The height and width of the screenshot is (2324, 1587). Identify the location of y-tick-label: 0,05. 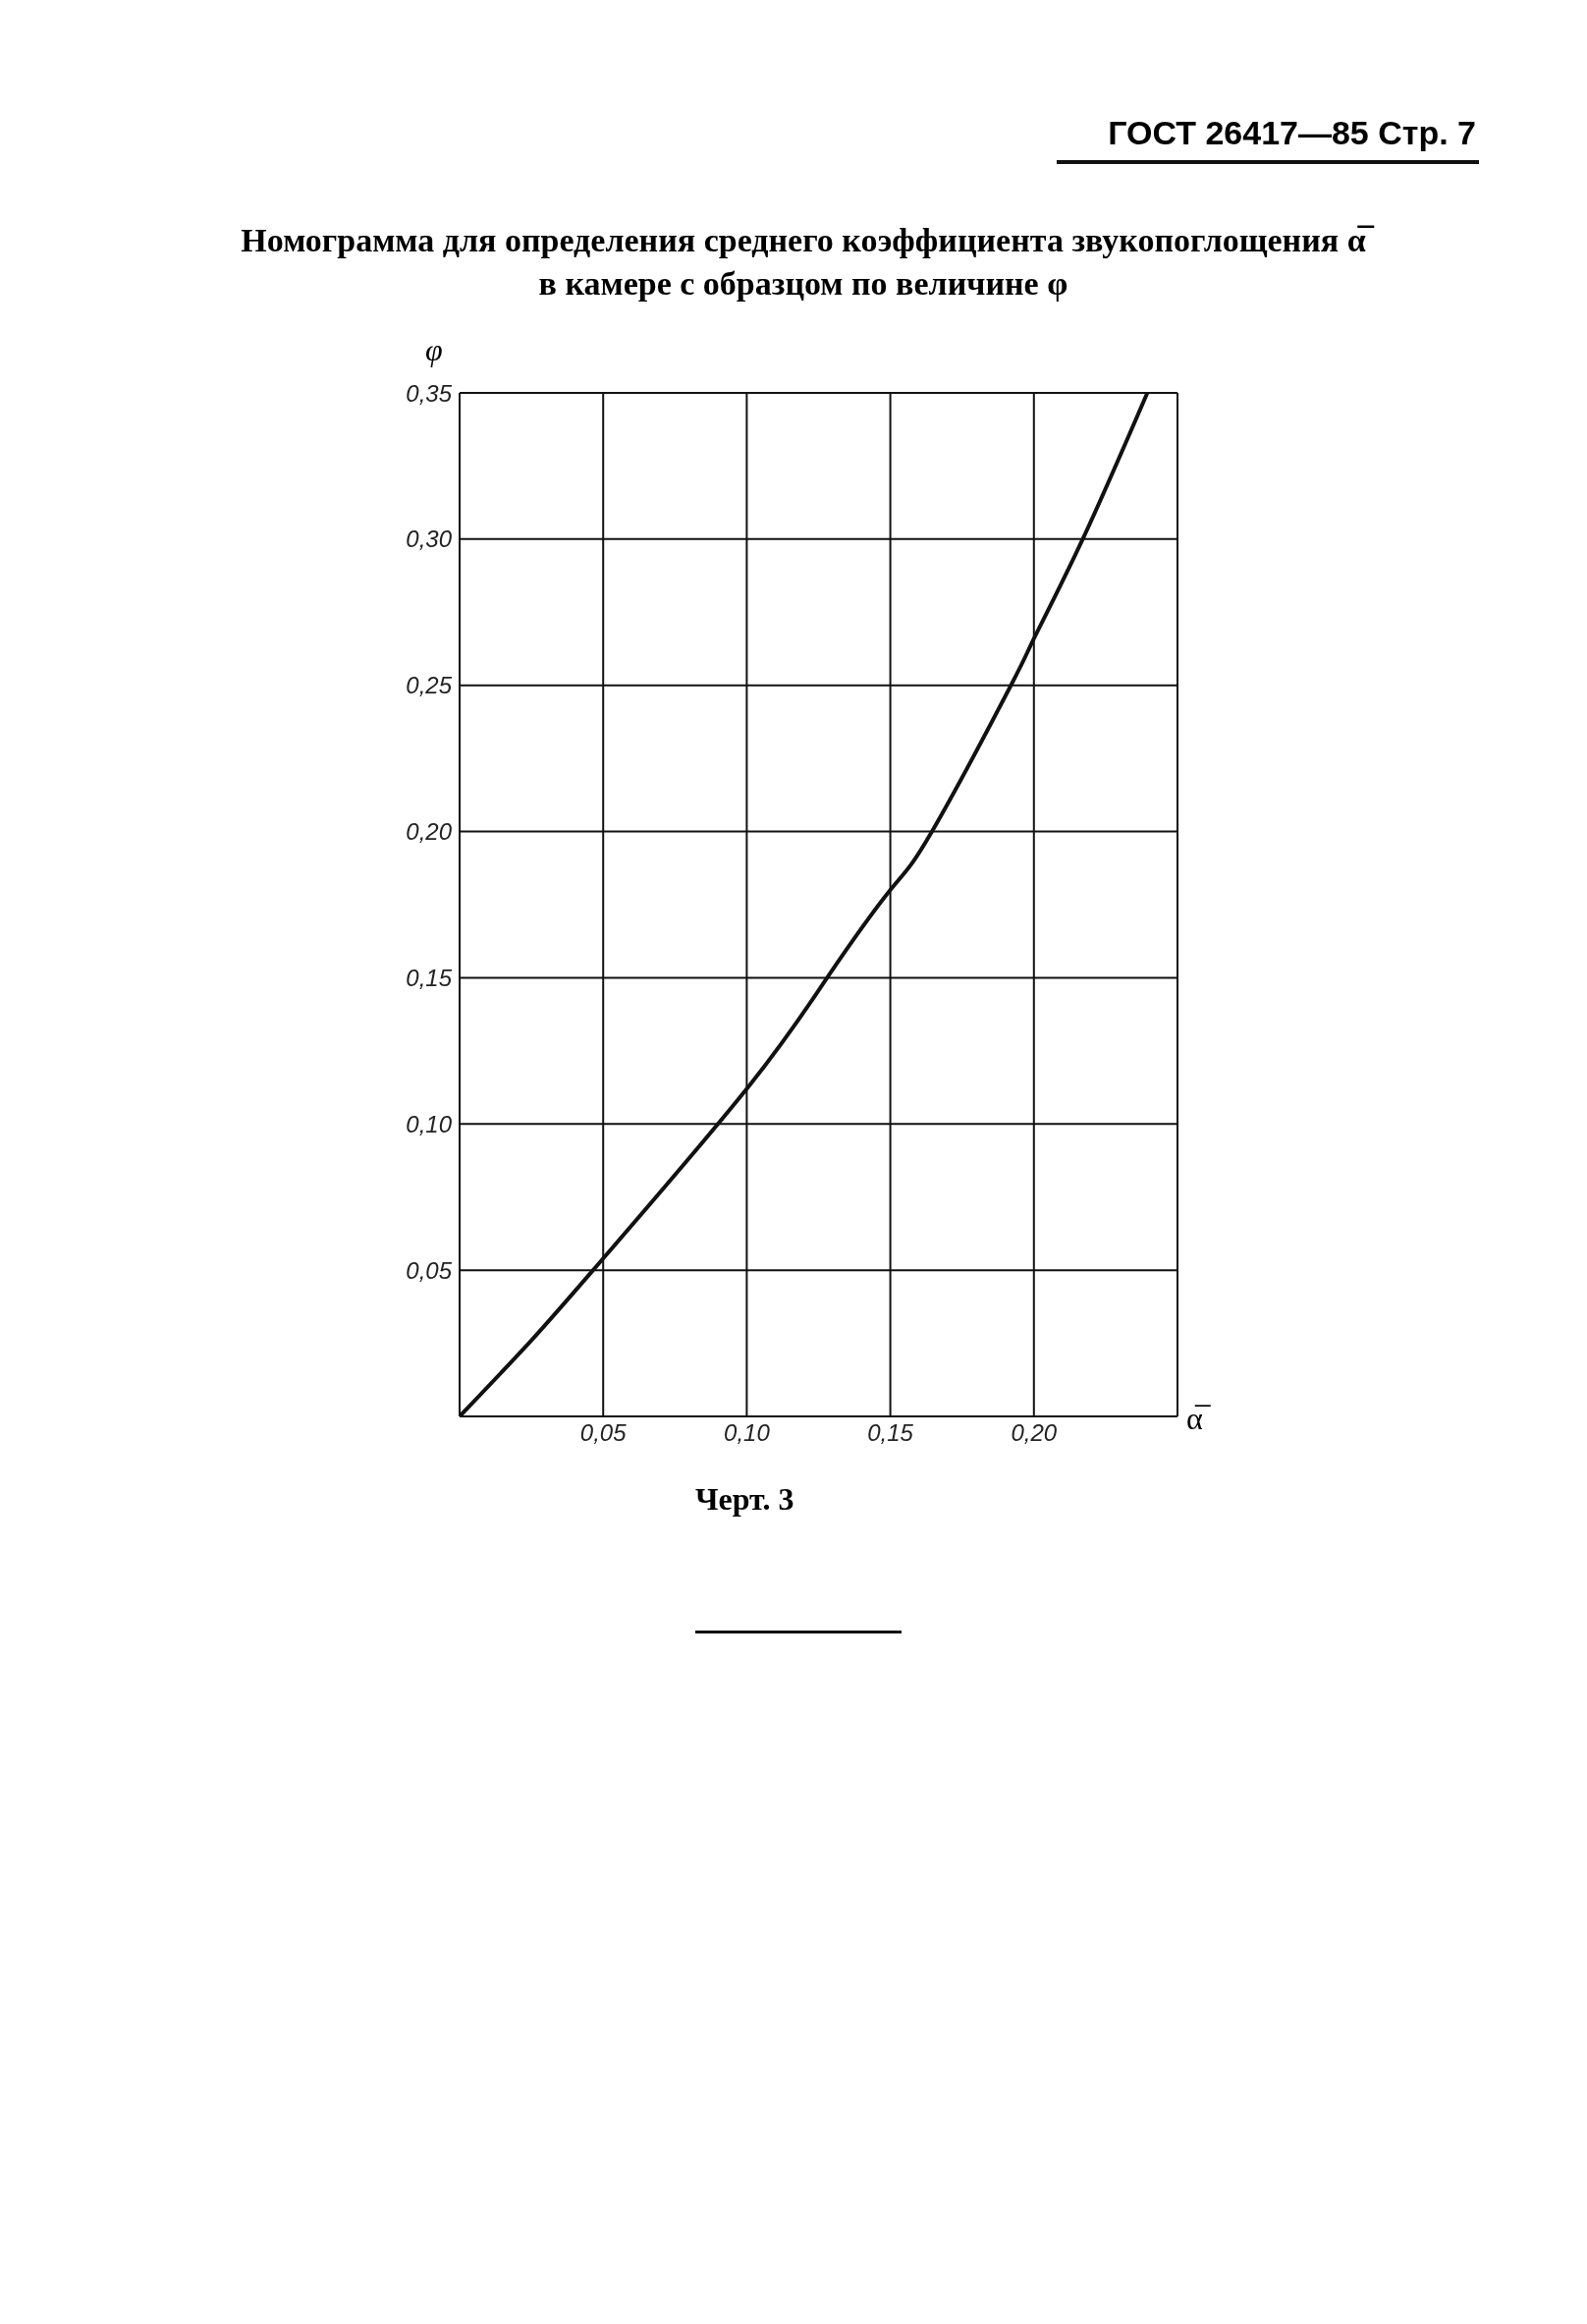
(430, 1270).